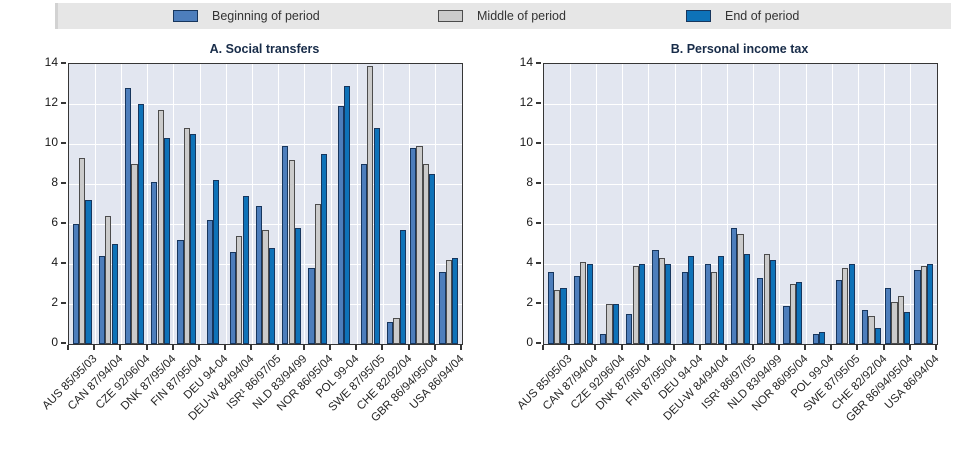 The image size is (955, 450). Describe the element at coordinates (529, 342) in the screenshot. I see `y-axis-label: 0` at that location.